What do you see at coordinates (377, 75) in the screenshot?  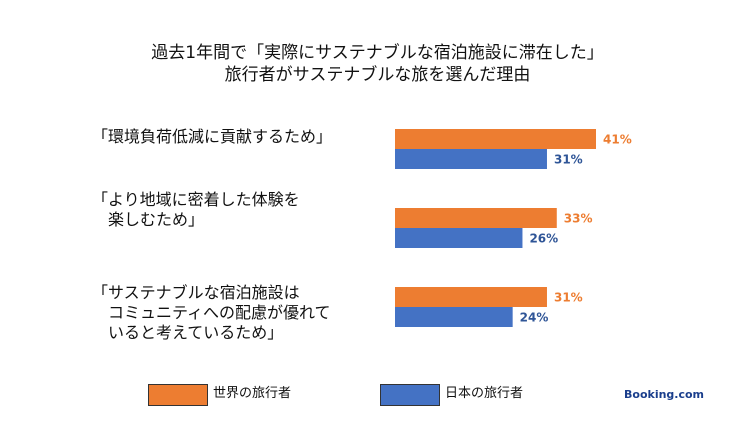 I see `title-line-2: 旅行者がサステナブルな旅を選んだ理由` at bounding box center [377, 75].